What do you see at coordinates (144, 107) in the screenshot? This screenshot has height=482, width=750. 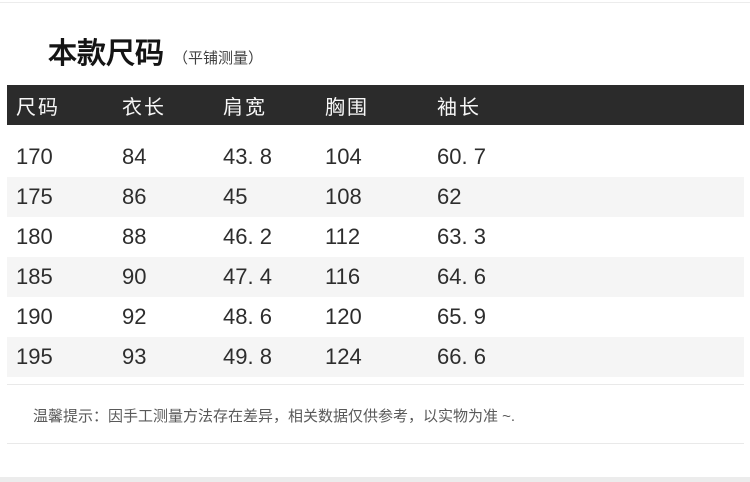 I see `header-cell-garment-length: 衣长` at bounding box center [144, 107].